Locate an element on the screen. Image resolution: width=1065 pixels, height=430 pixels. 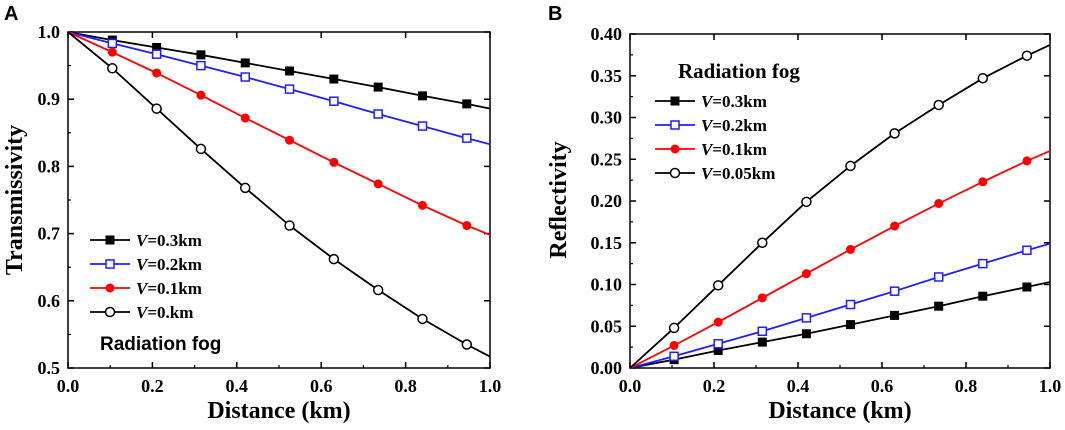
panel-a-letter: A is located at coordinates (11, 14).